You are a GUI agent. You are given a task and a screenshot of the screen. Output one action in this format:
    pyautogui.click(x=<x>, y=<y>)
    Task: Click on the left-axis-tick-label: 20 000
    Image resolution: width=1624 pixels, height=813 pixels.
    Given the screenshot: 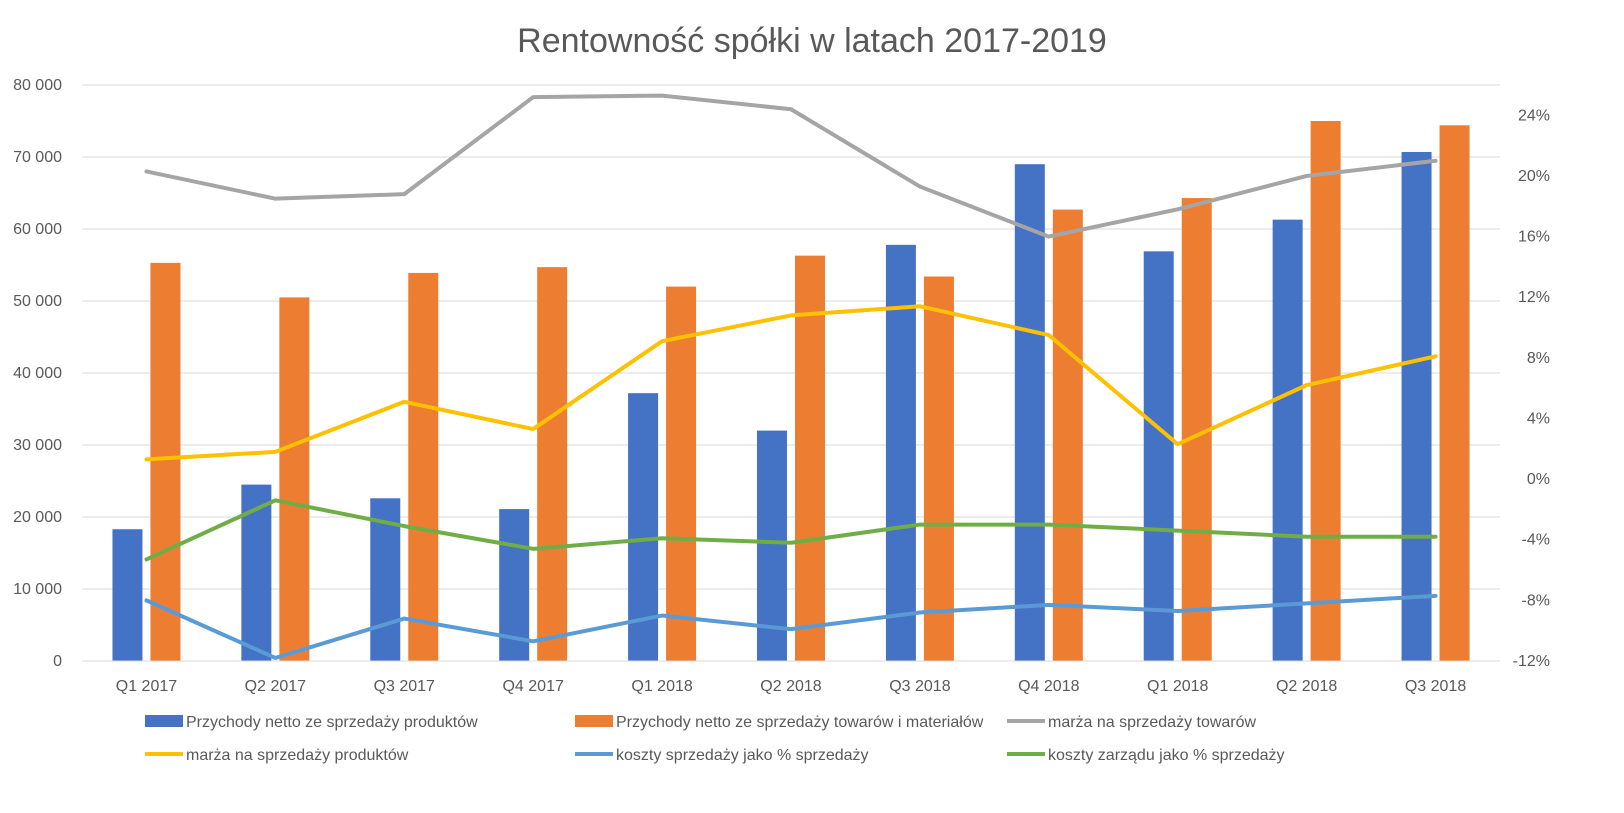 What is the action you would take?
    pyautogui.click(x=37, y=517)
    